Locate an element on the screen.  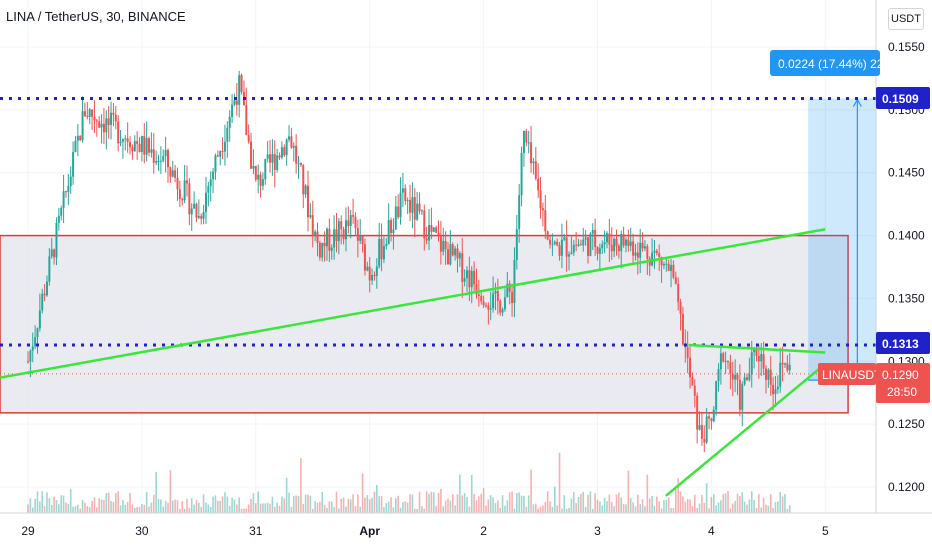
y-tick-label: 0.1450 is located at coordinates (906, 173).